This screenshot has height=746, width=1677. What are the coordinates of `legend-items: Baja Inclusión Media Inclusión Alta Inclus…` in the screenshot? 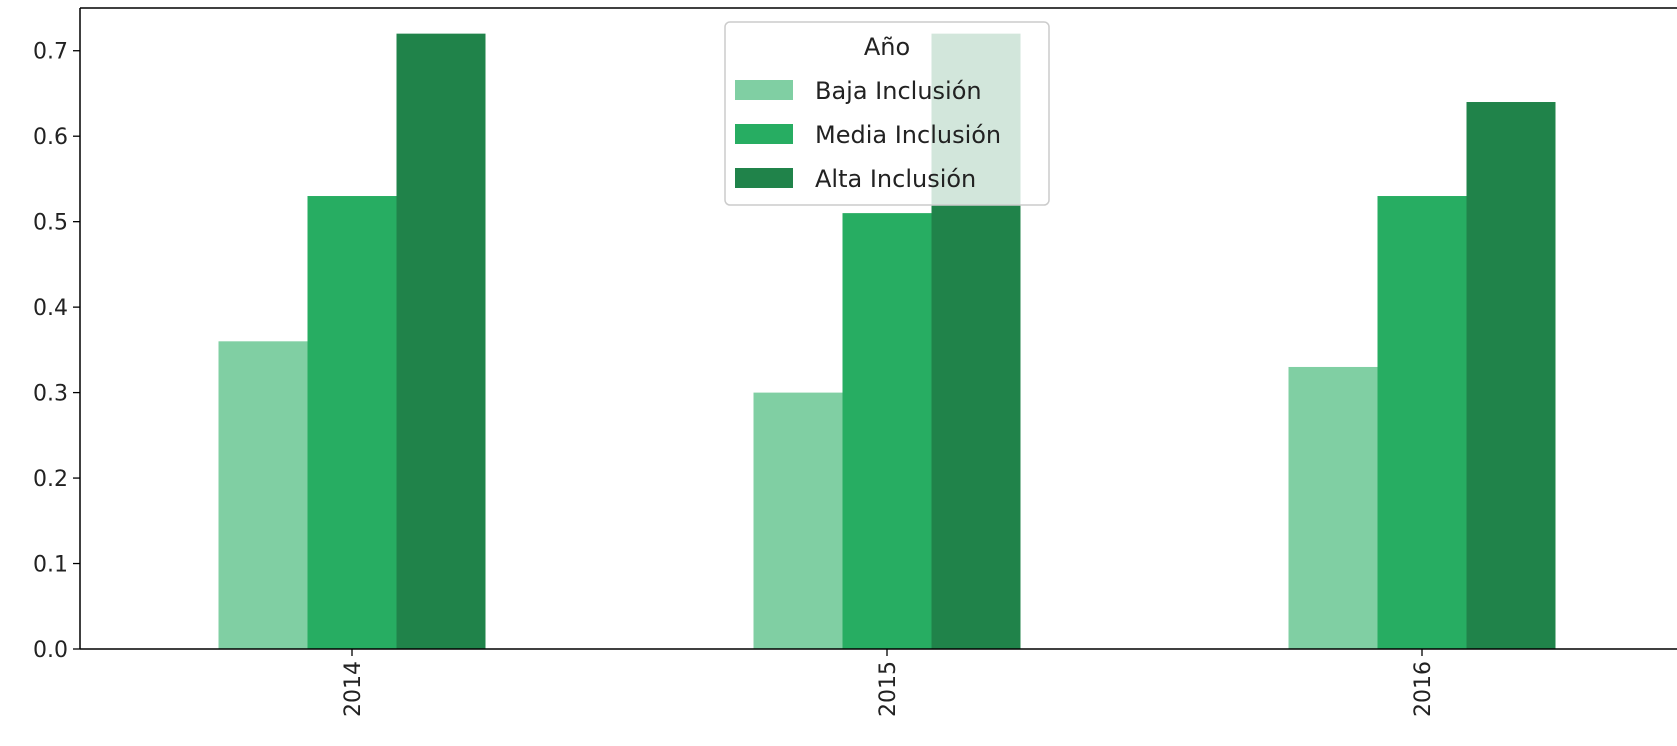 It's located at (868, 135).